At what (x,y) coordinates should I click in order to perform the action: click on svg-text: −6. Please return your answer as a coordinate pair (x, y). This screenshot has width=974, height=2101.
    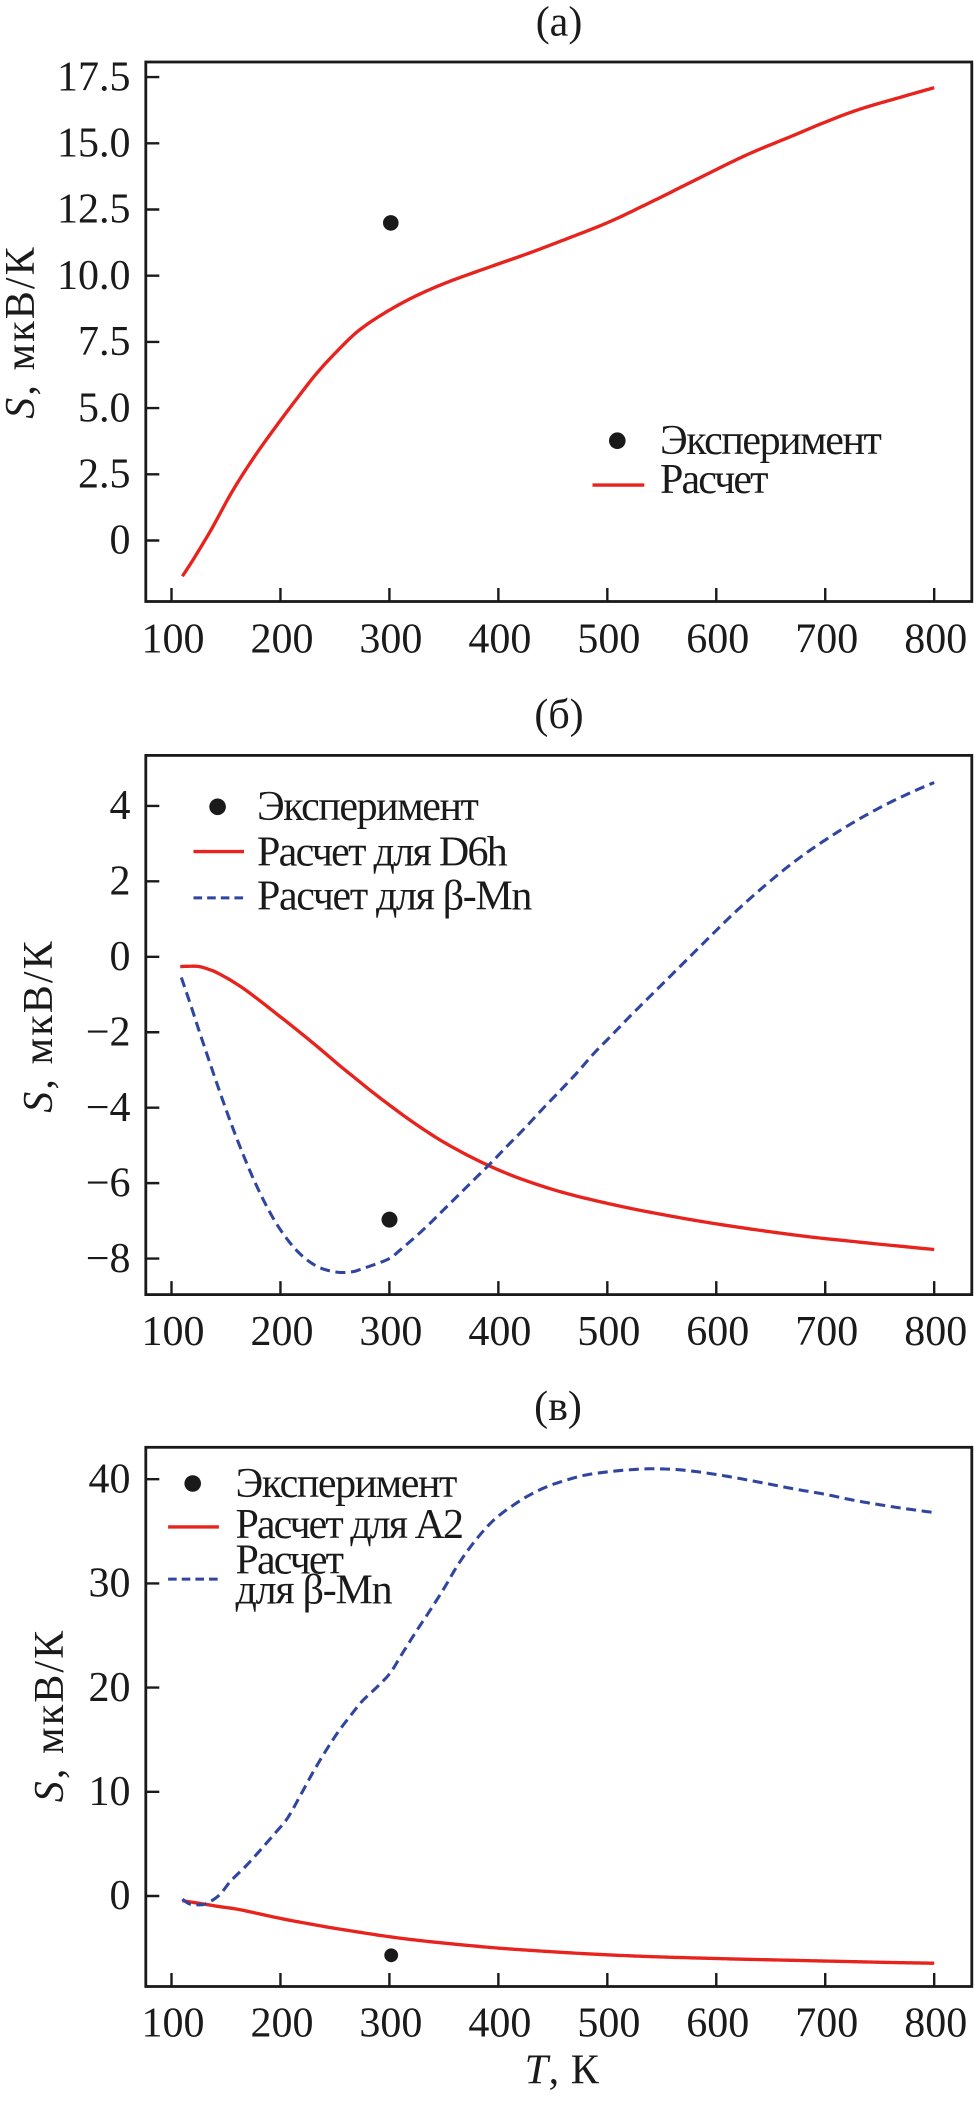
    Looking at the image, I should click on (108, 1183).